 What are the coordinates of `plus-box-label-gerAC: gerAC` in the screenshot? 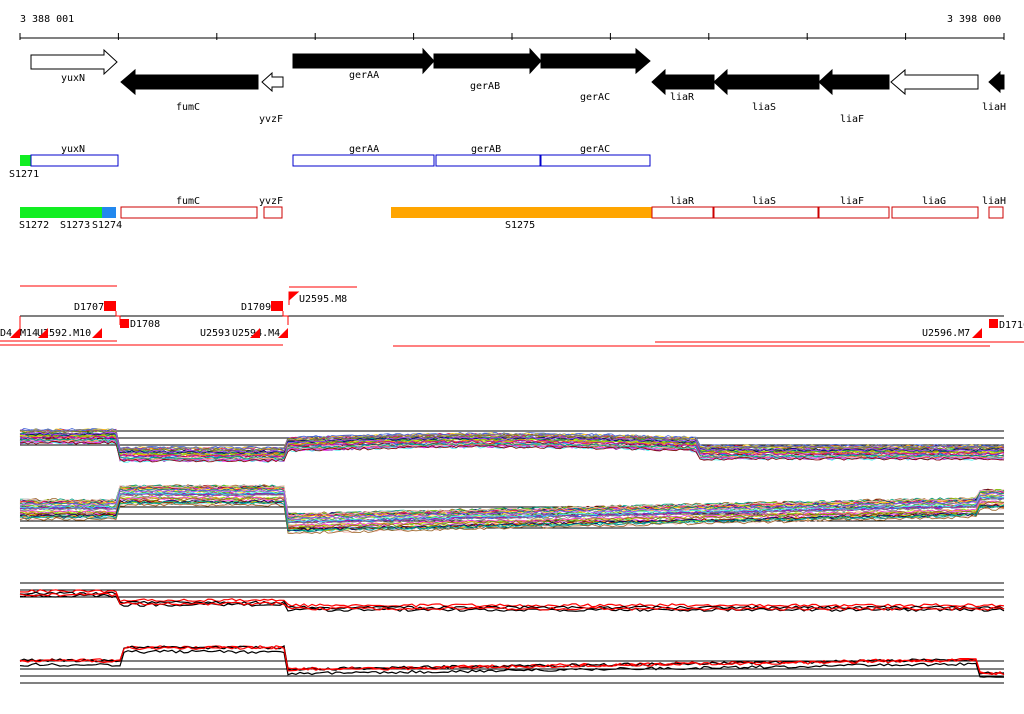 It's located at (595, 149).